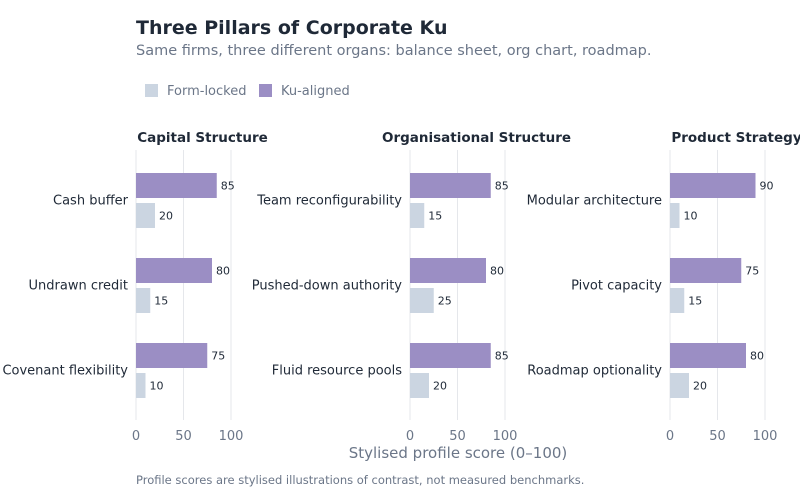 Image resolution: width=800 pixels, height=500 pixels. Describe the element at coordinates (79, 286) in the screenshot. I see `category-label: Undrawn credit` at that location.